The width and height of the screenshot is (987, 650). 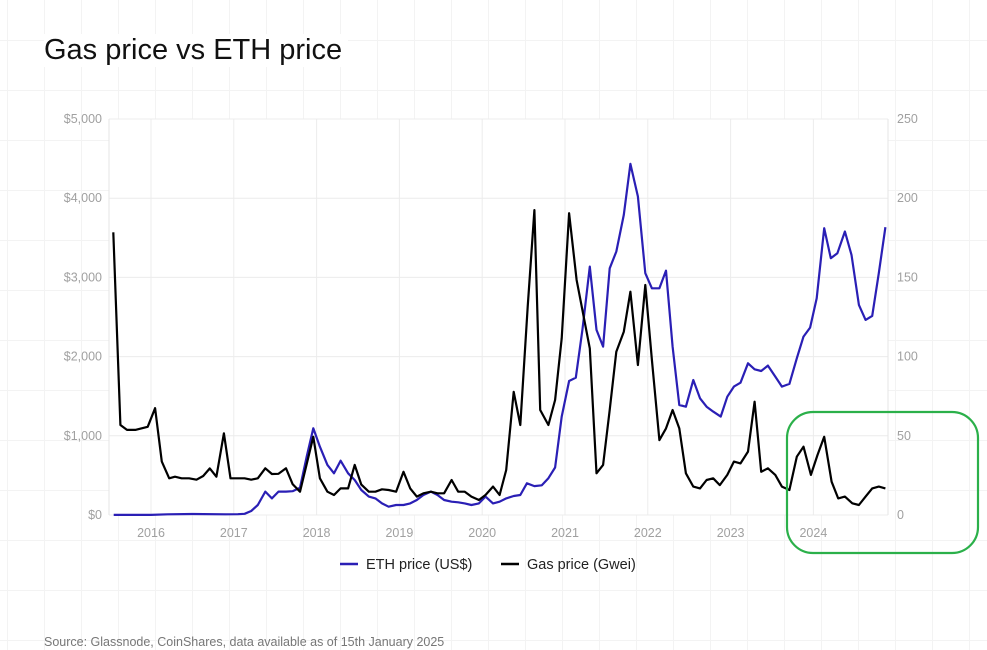 What do you see at coordinates (83, 357) in the screenshot?
I see `y-left-tick-label: $2,000` at bounding box center [83, 357].